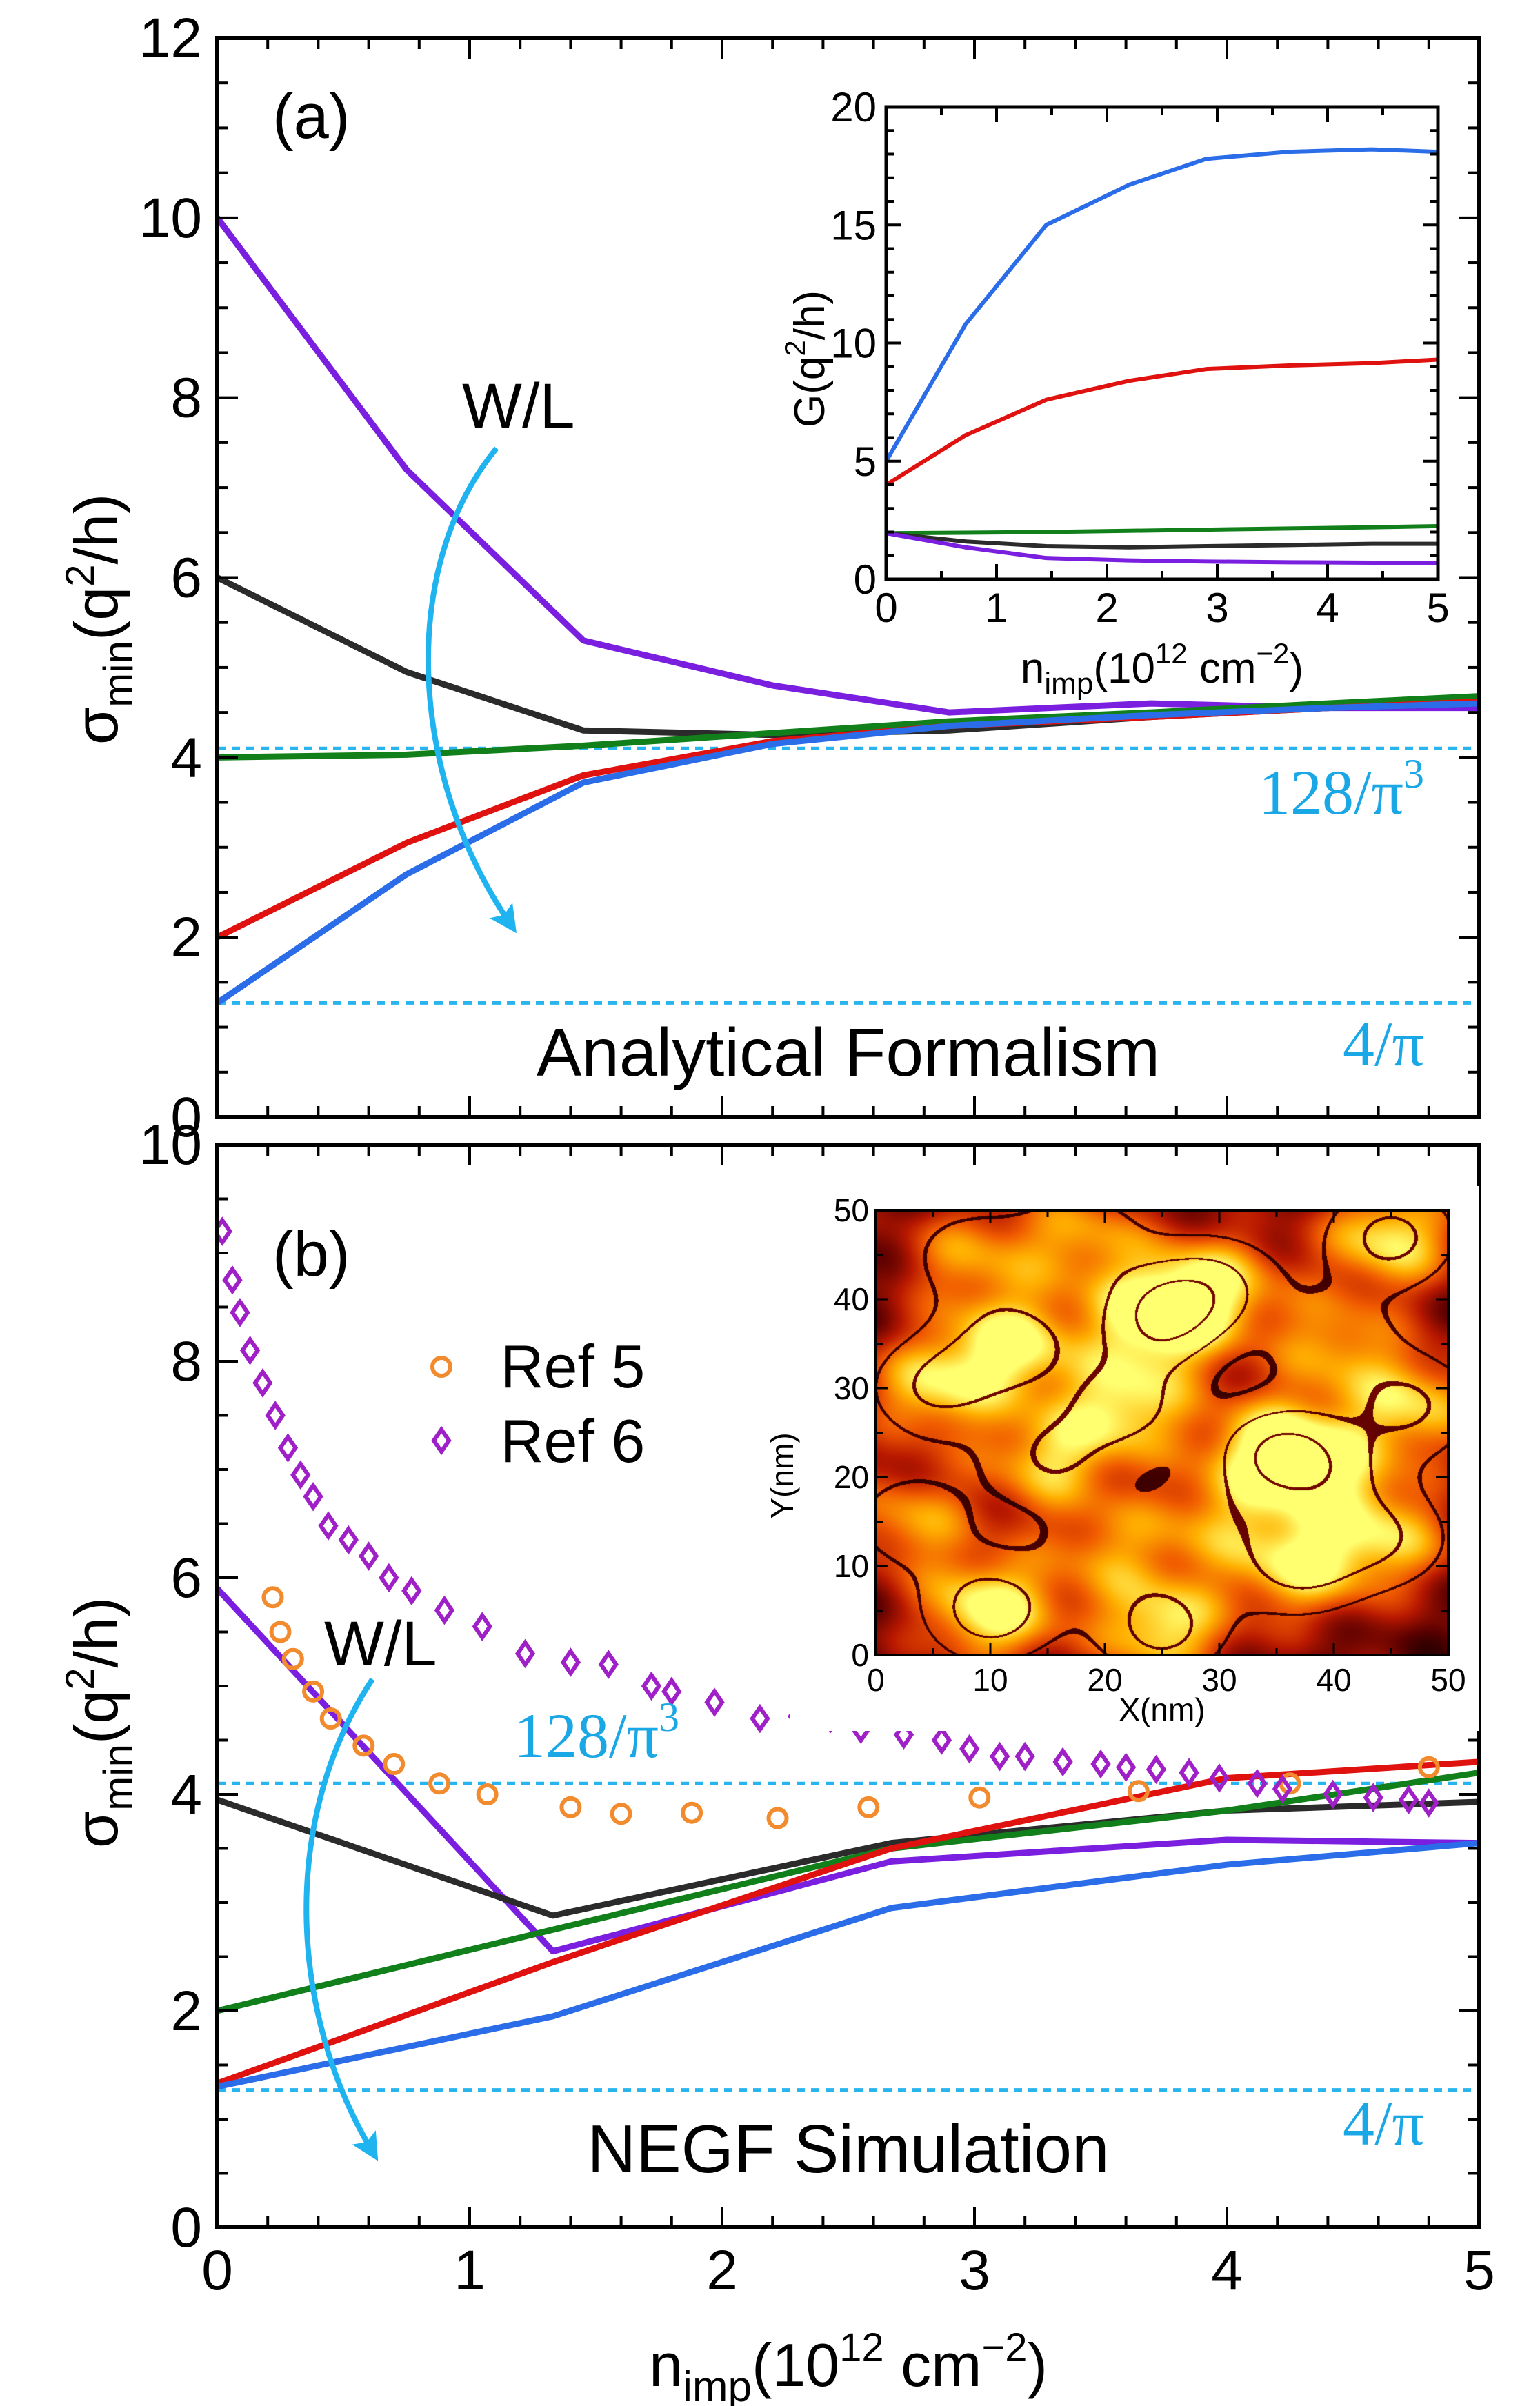  What do you see at coordinates (1162, 422) in the screenshot?
I see `inset-a-series-red` at bounding box center [1162, 422].